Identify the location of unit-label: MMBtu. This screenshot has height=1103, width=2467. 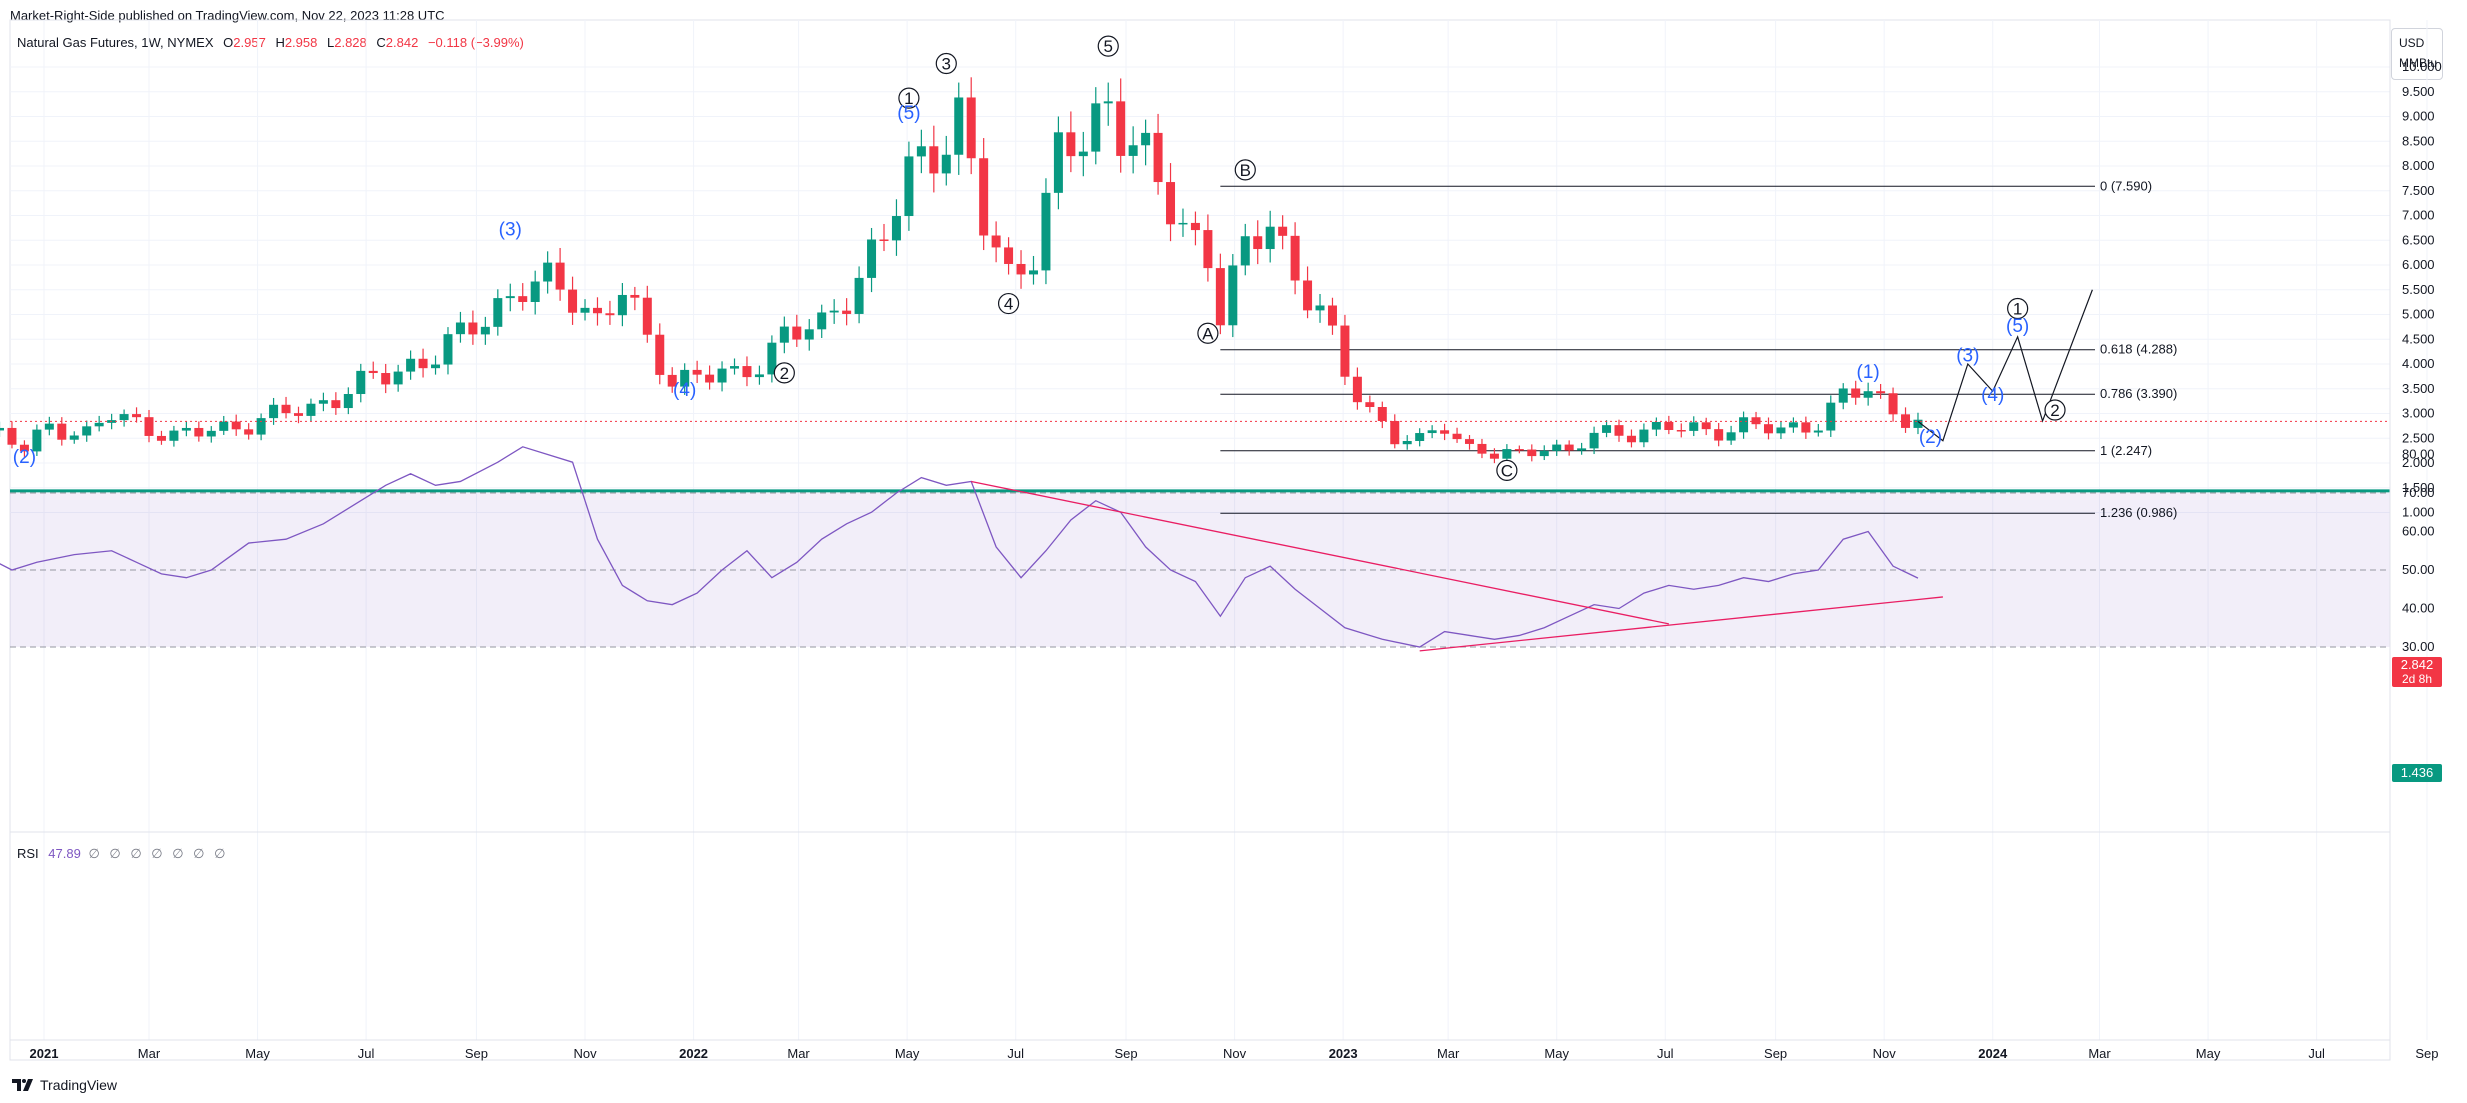
(2418, 63).